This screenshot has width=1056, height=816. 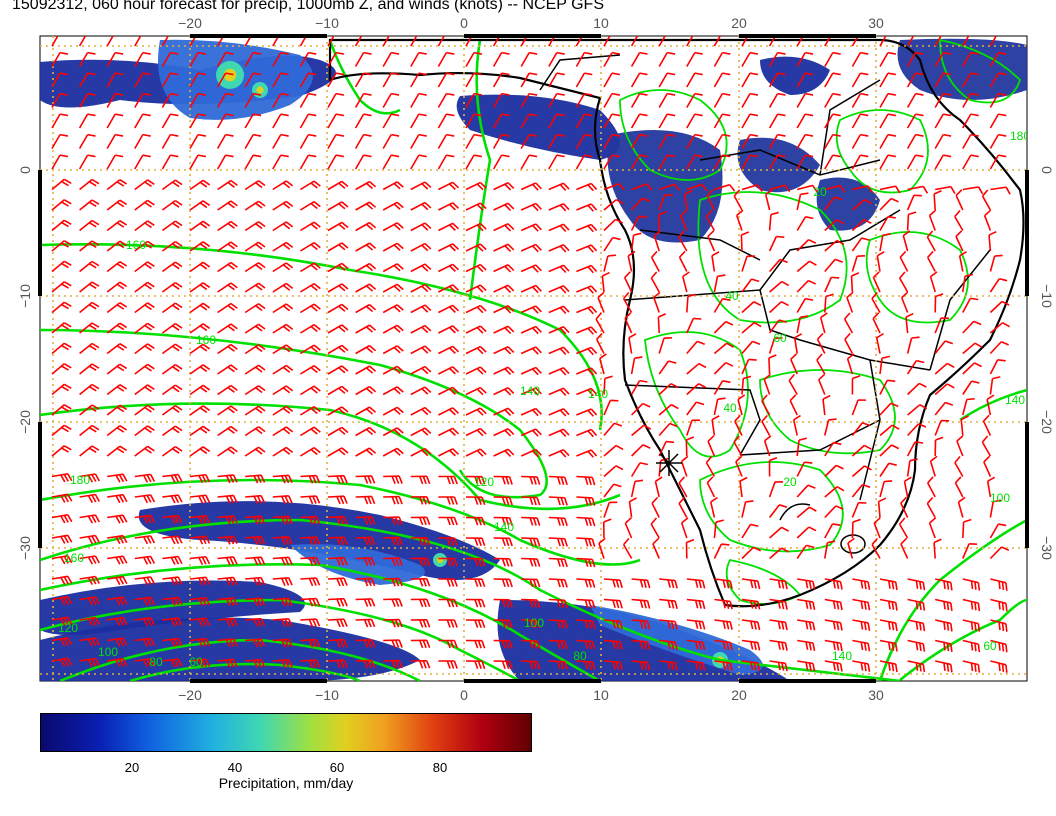 I want to click on lon-tick-label-top: −20, so click(x=190, y=23).